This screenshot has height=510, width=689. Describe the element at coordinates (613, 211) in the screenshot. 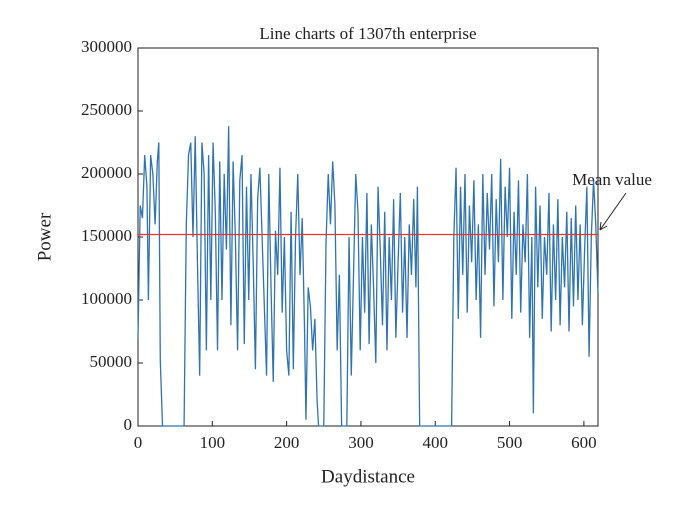

I see `annotation-arrow` at that location.